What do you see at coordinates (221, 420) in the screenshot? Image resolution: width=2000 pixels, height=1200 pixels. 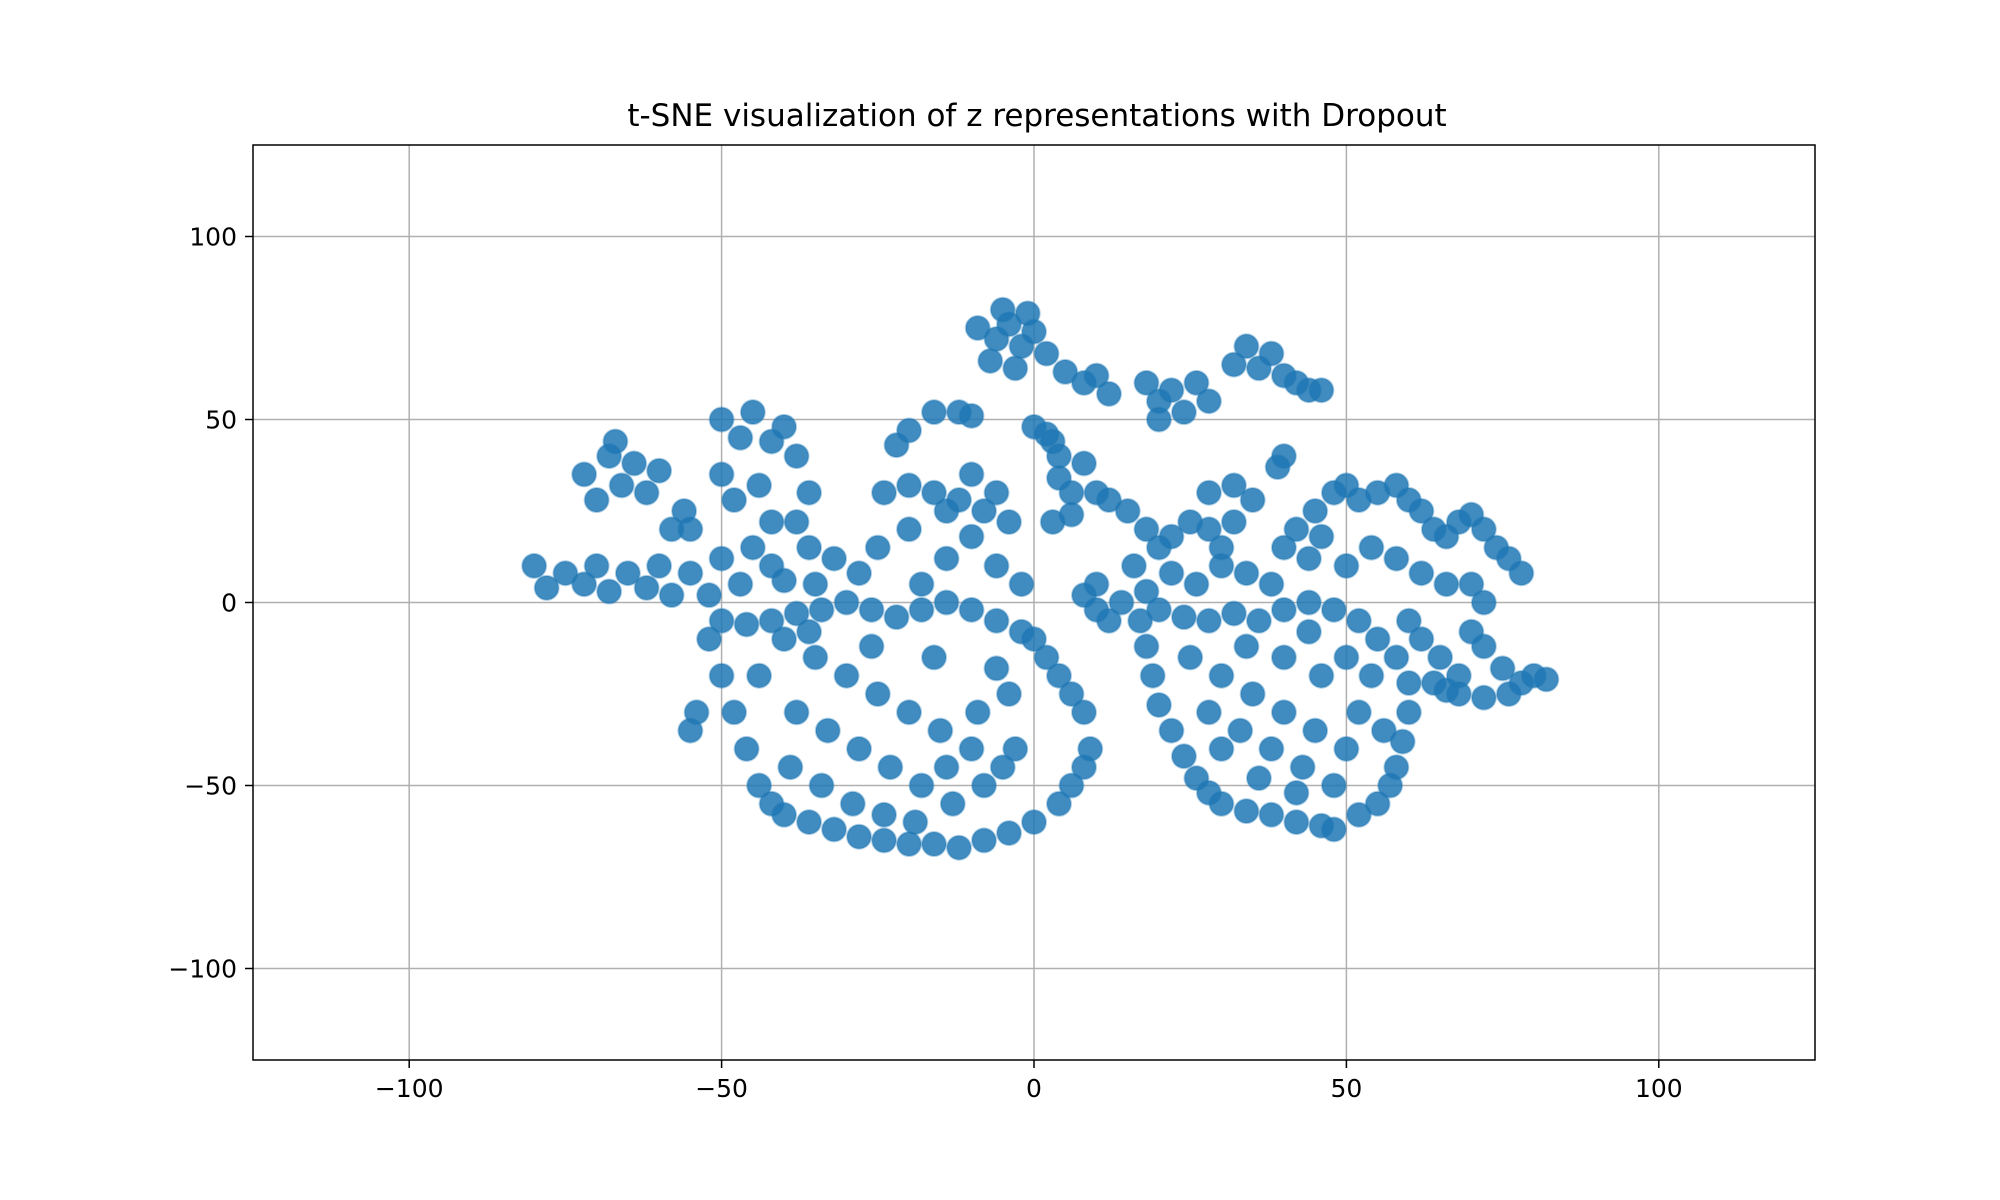 I see `y-tick-label: 50` at bounding box center [221, 420].